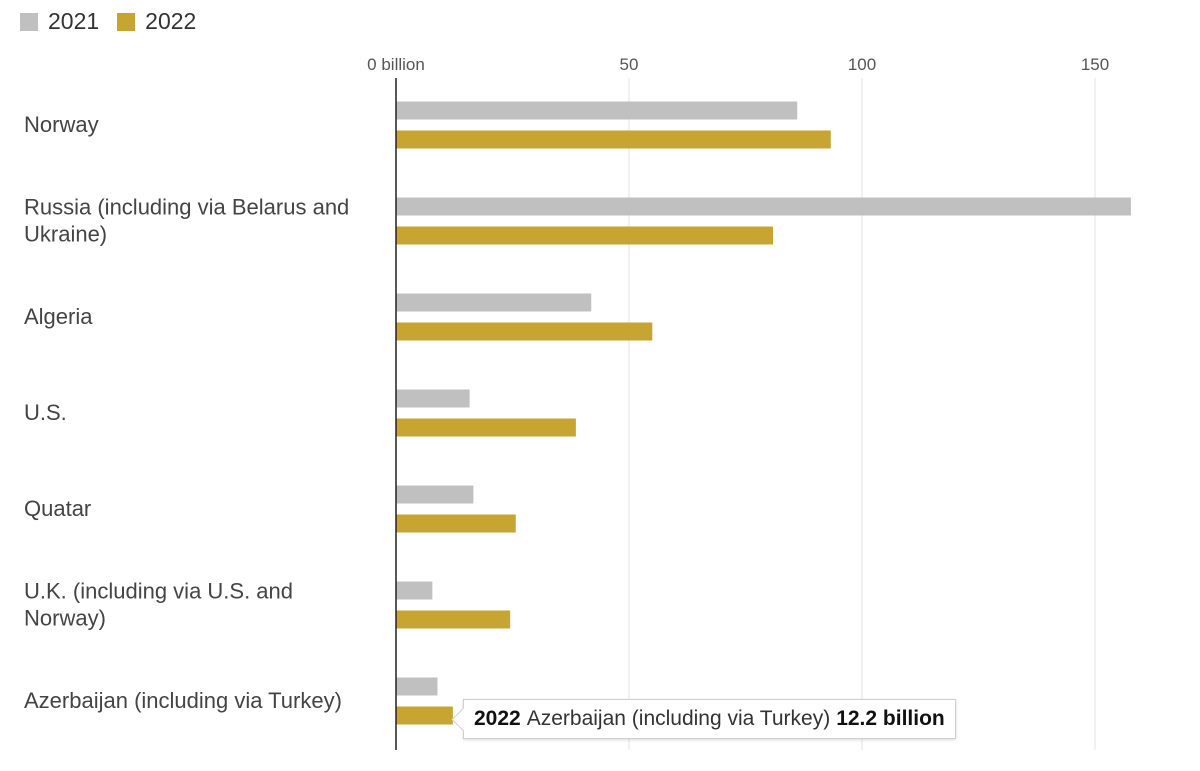 The image size is (1200, 771). What do you see at coordinates (890, 718) in the screenshot?
I see `tooltip-value: 12.2 billion` at bounding box center [890, 718].